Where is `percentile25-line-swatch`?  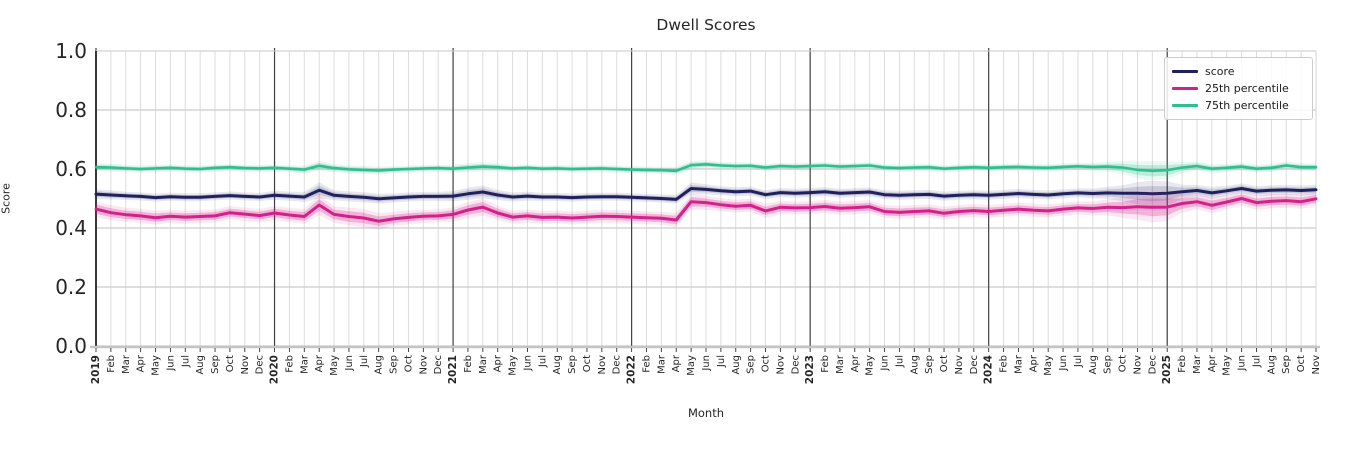 percentile25-line-swatch is located at coordinates (1185, 88).